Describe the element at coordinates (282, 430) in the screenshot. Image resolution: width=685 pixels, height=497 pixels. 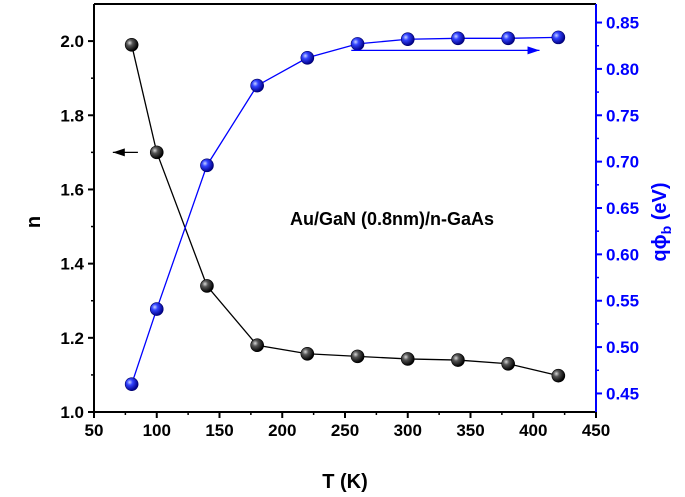
I see `x-tick-label: 200` at that location.